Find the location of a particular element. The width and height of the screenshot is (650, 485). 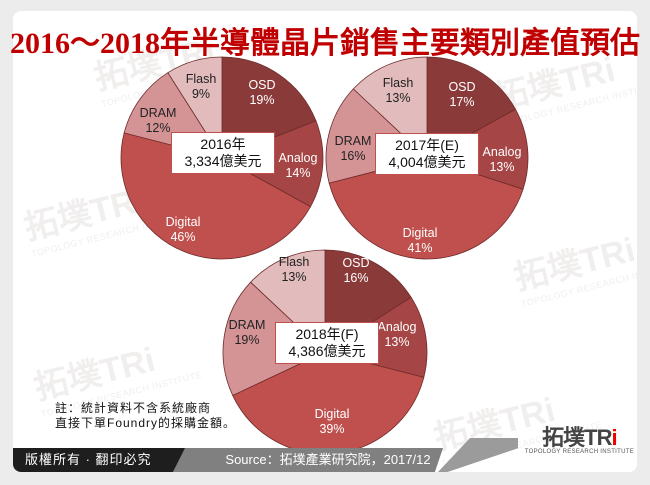

pie-2018-dram-label: DRAM 19% is located at coordinates (247, 332).